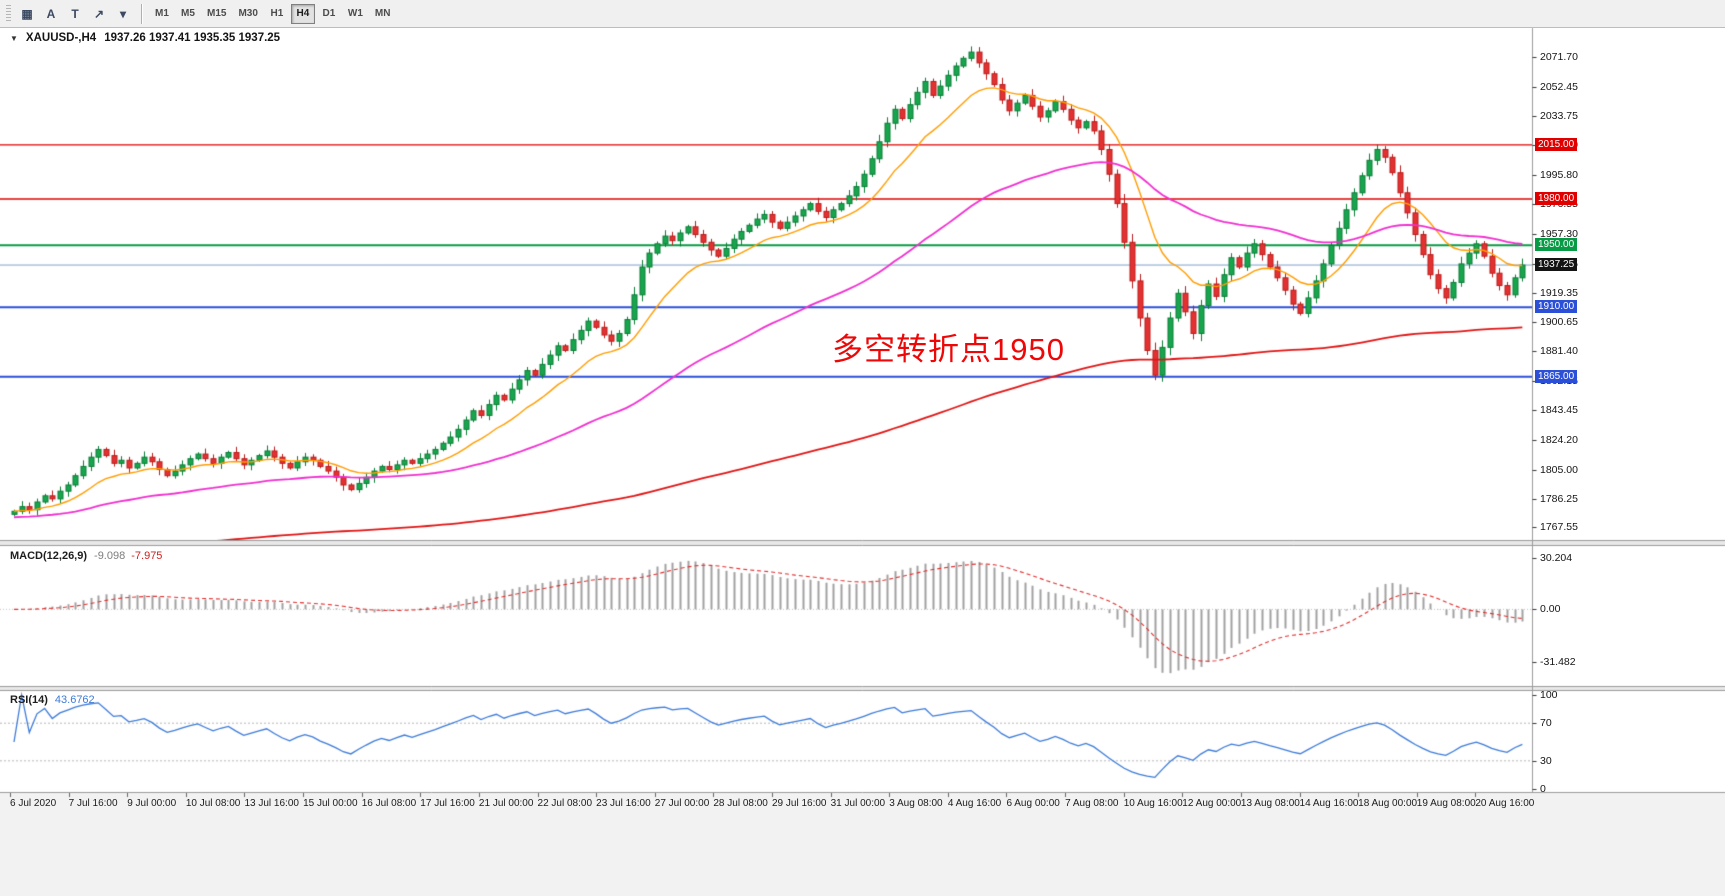 The image size is (1725, 896). What do you see at coordinates (1543, 789) in the screenshot?
I see `rsi-axis-label: 0` at bounding box center [1543, 789].